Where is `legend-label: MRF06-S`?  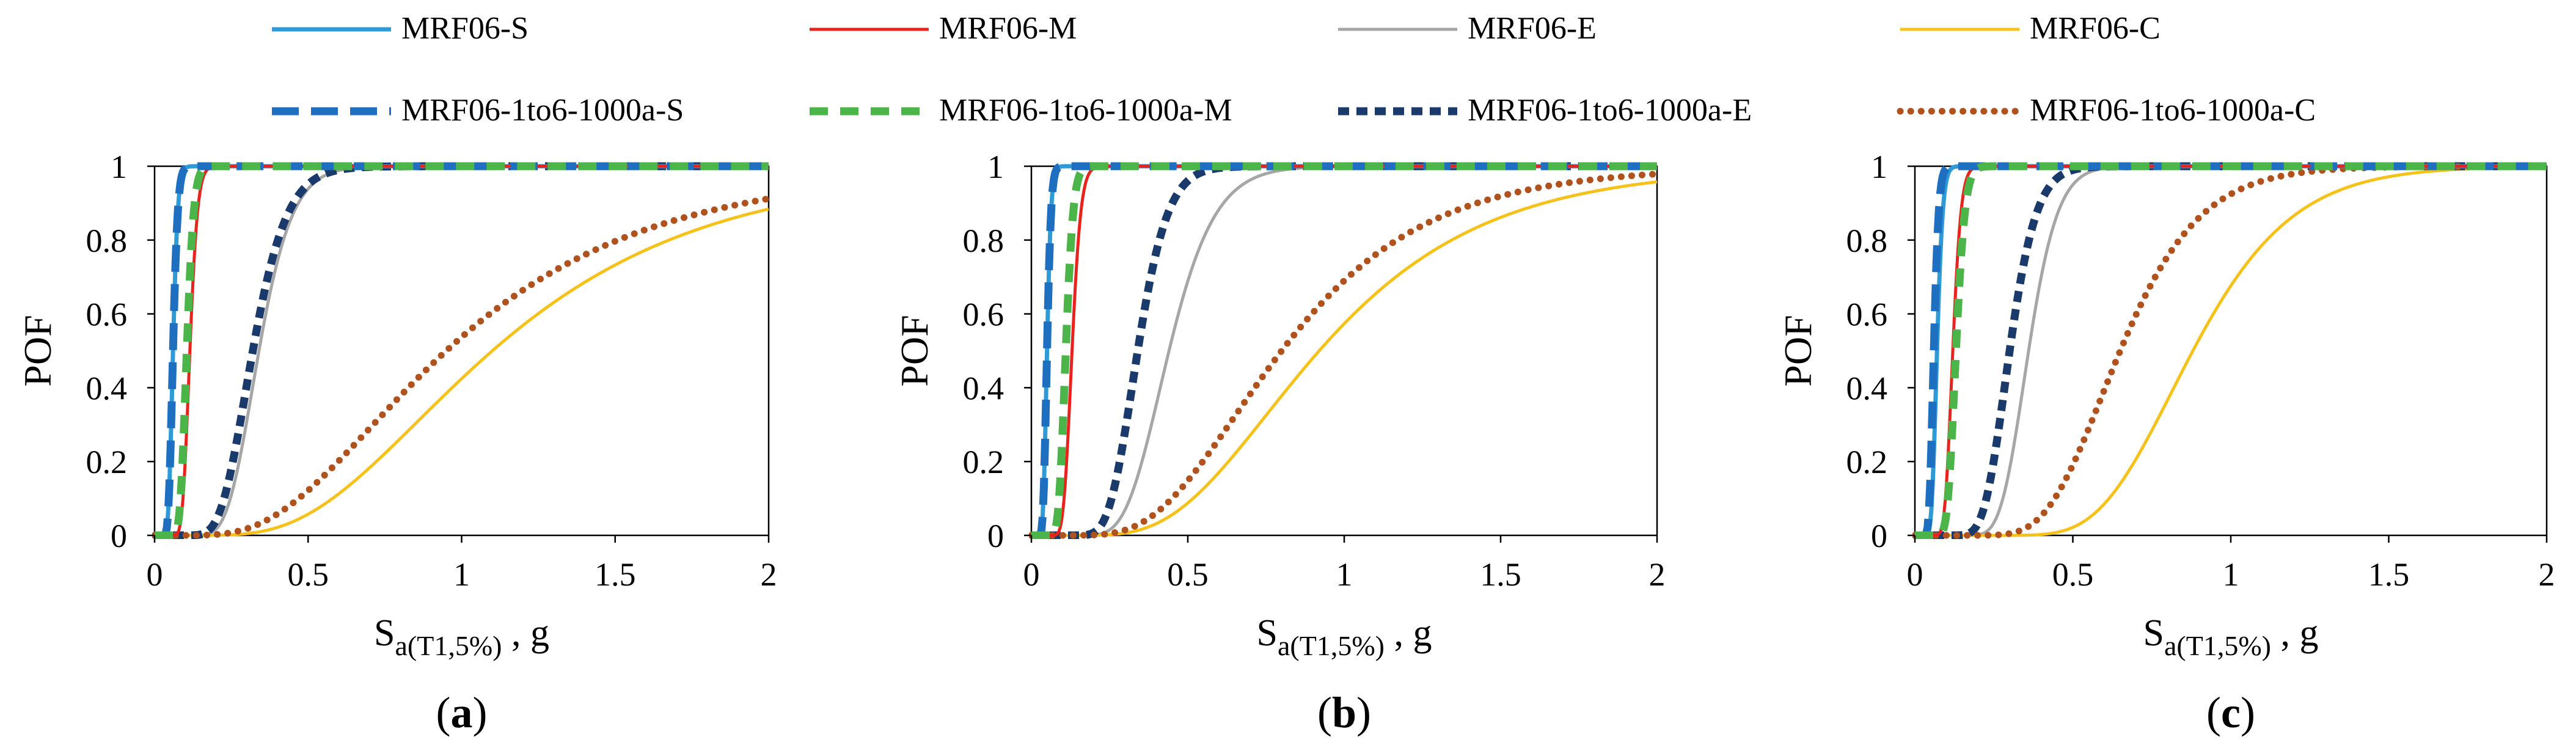
legend-label: MRF06-S is located at coordinates (465, 29).